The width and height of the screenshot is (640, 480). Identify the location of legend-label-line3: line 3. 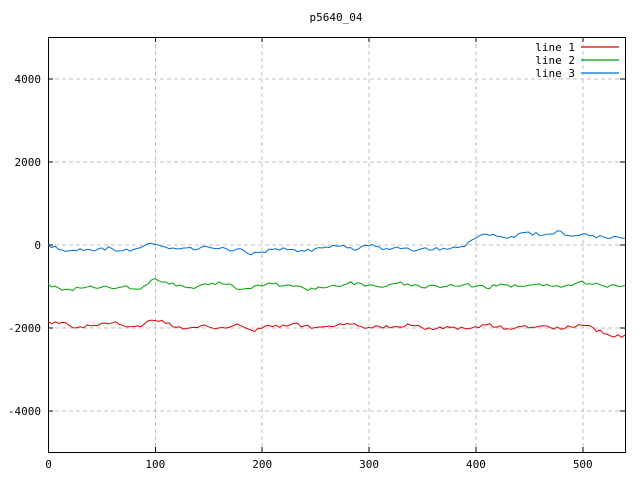
(555, 73).